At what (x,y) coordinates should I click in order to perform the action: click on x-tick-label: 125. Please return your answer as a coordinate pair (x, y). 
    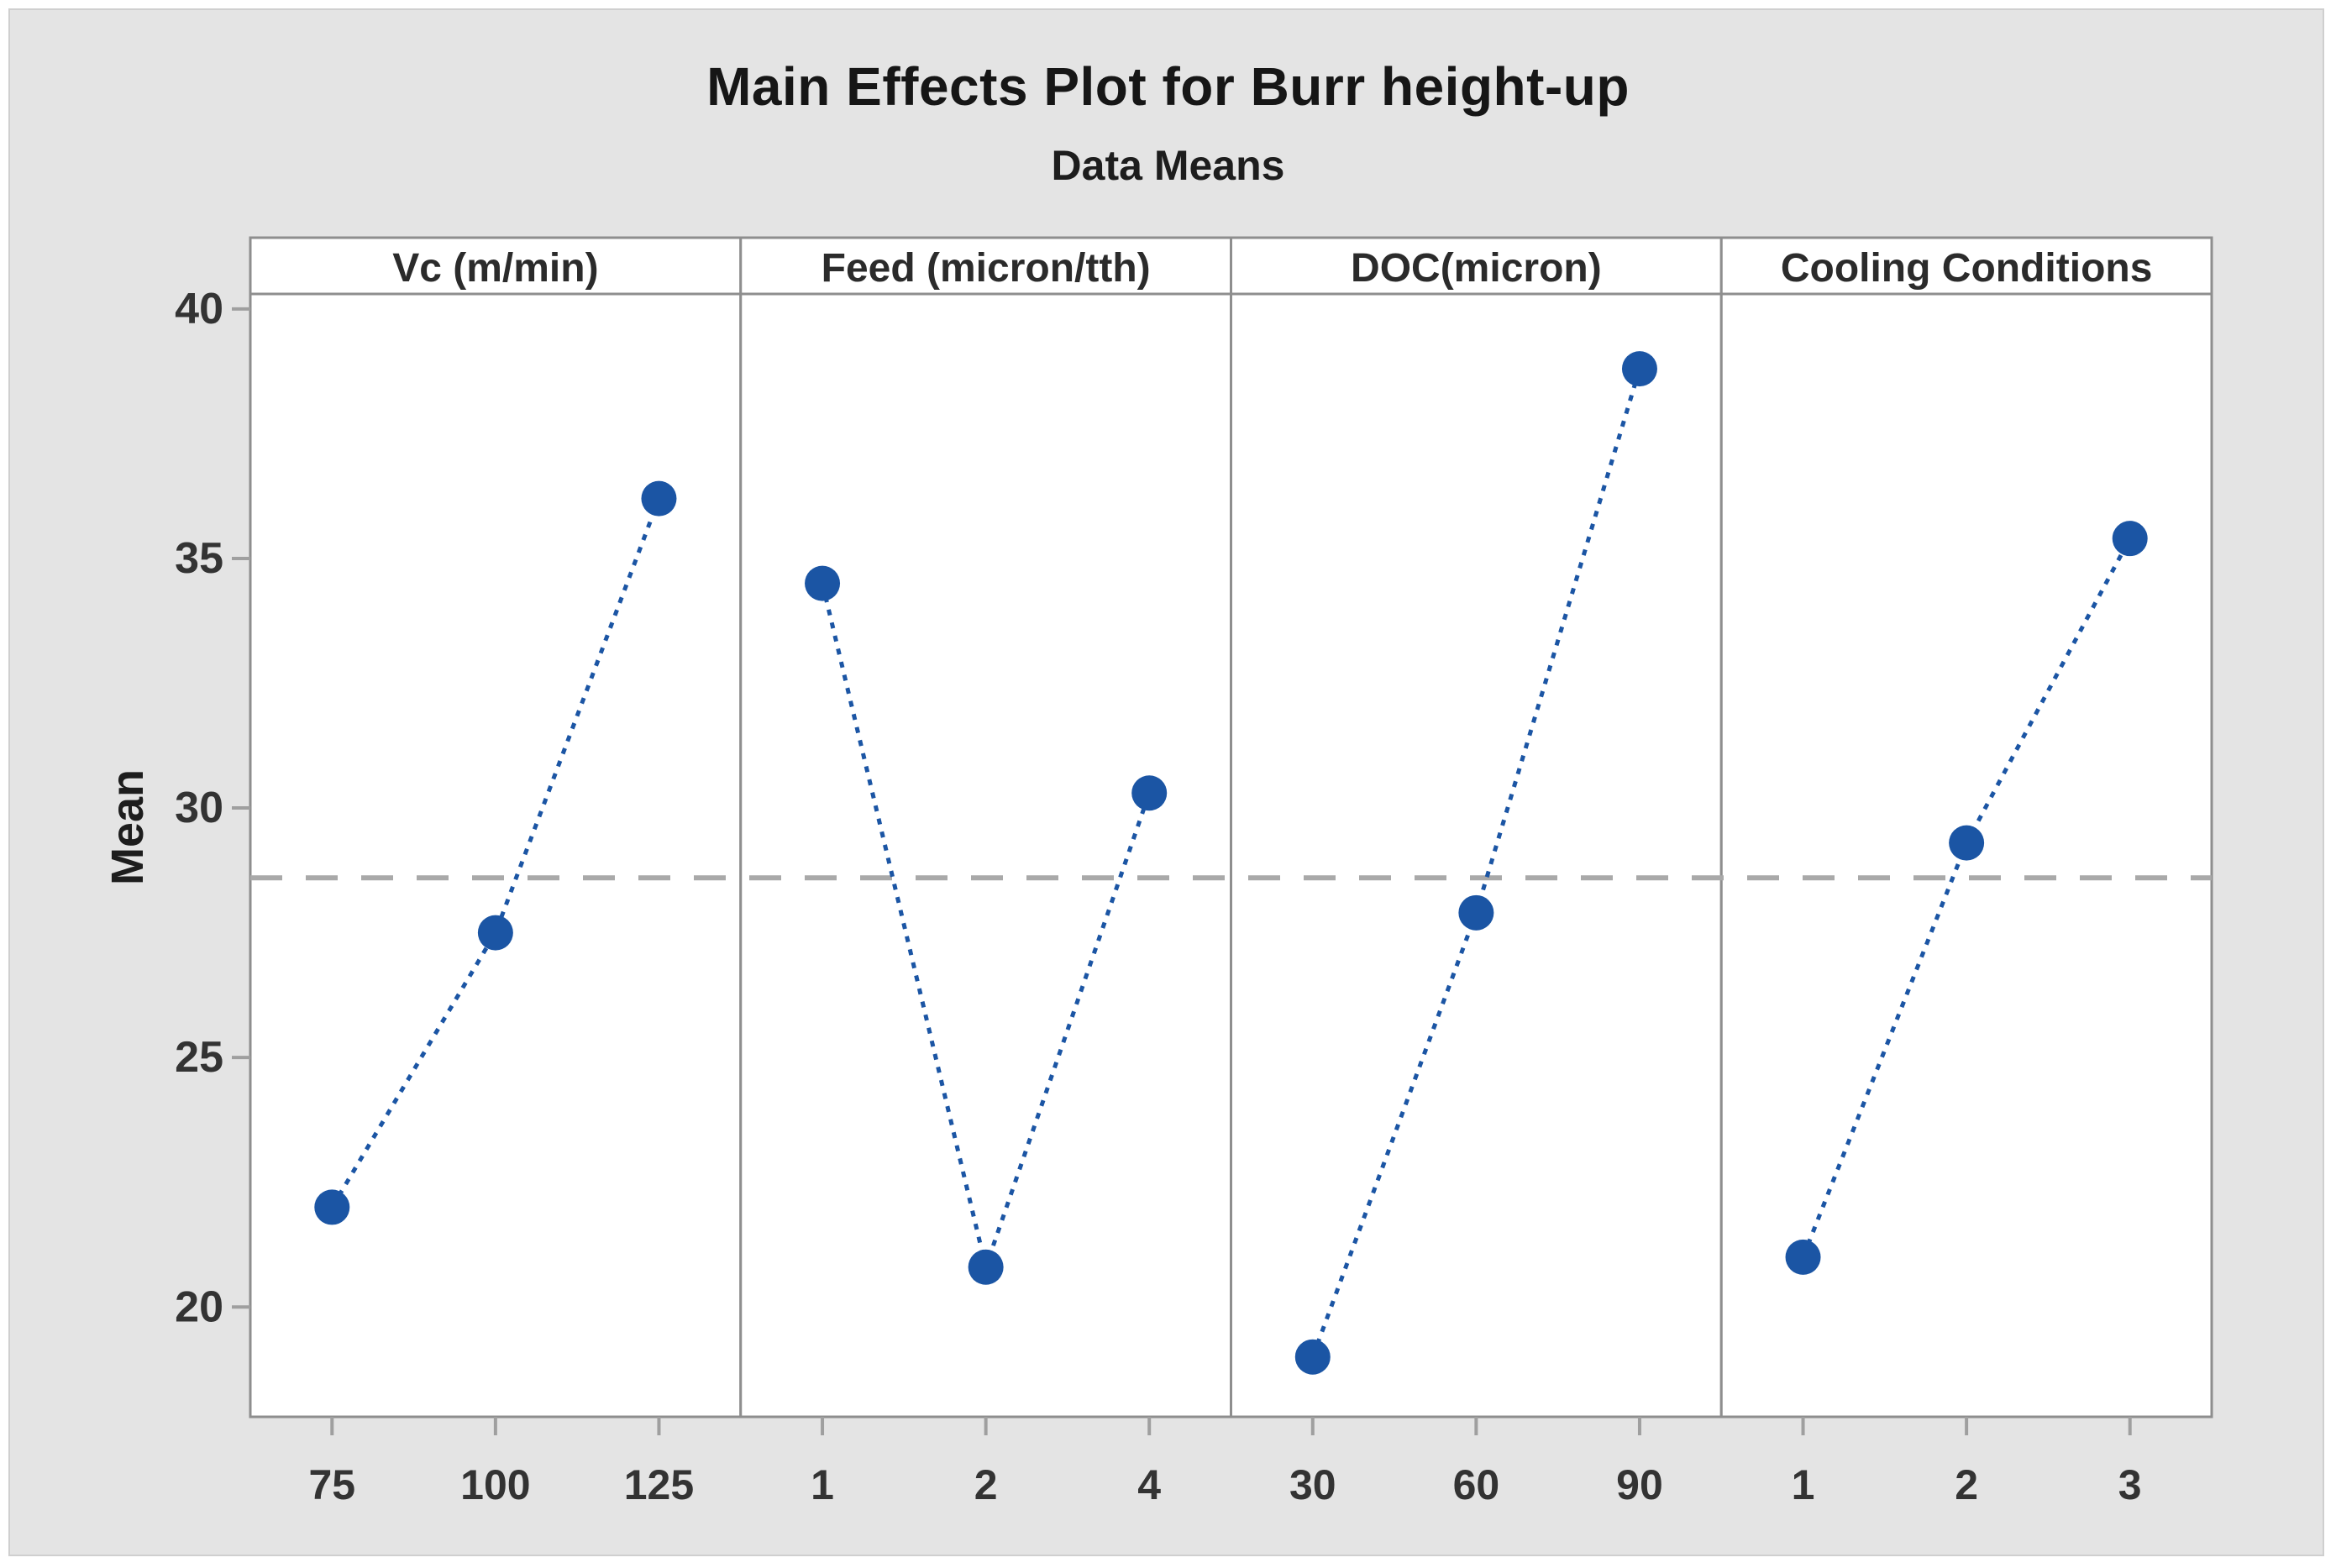
    Looking at the image, I should click on (659, 1484).